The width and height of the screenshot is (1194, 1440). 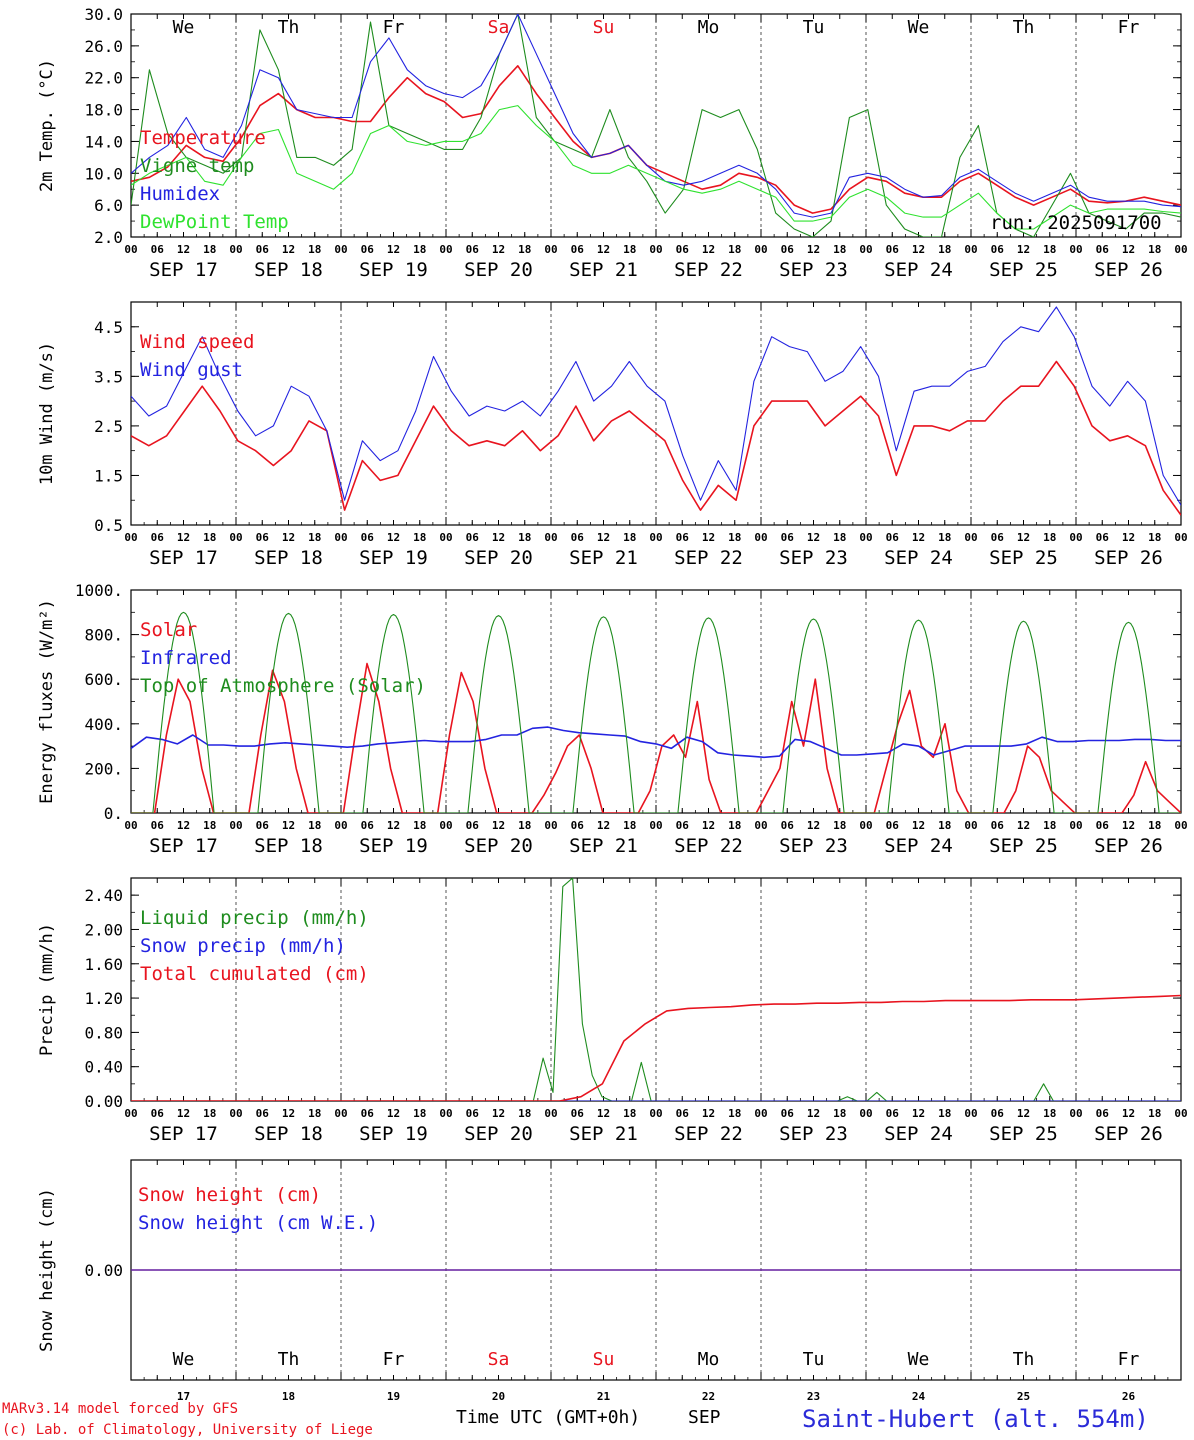 What do you see at coordinates (103, 14) in the screenshot?
I see `y-tick-label: 30.0` at bounding box center [103, 14].